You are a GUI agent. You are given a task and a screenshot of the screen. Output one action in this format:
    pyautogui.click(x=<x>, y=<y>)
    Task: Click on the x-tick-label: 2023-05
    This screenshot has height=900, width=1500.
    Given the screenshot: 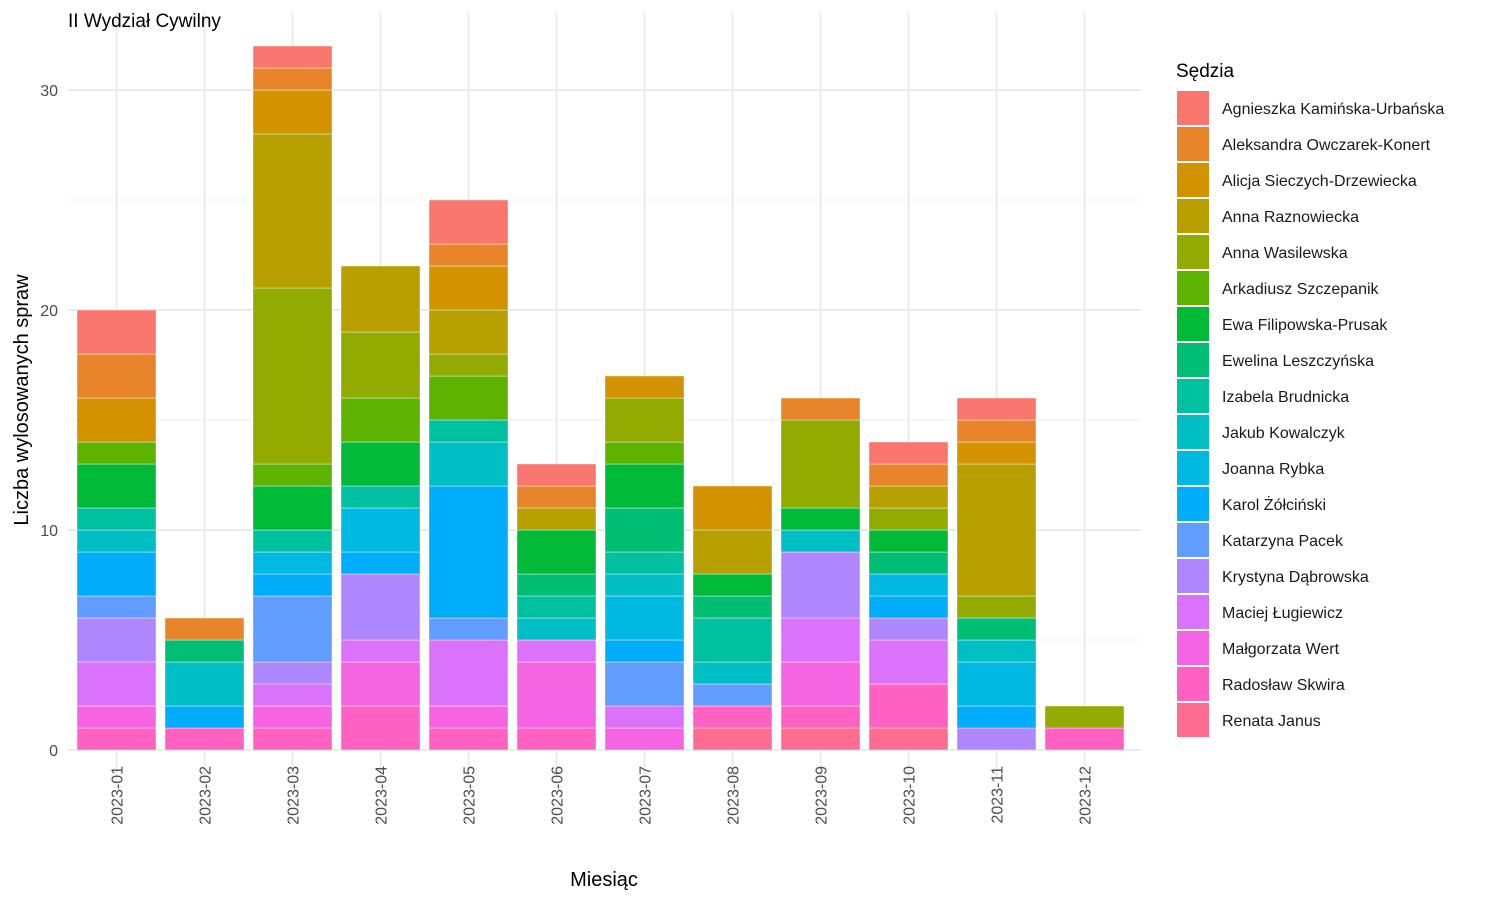 What is the action you would take?
    pyautogui.click(x=470, y=795)
    